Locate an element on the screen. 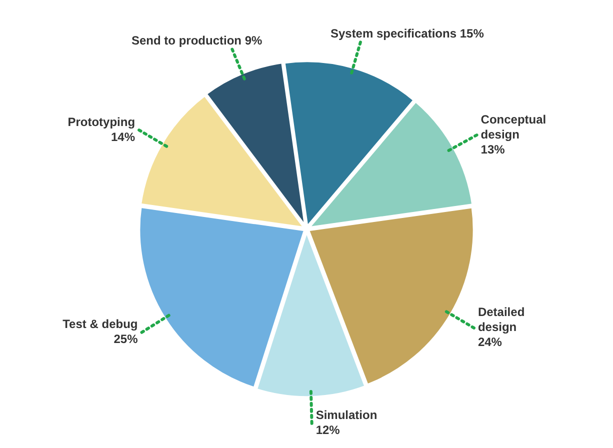 Image resolution: width=613 pixels, height=448 pixels. slice-label: Send to production 9% is located at coordinates (197, 41).